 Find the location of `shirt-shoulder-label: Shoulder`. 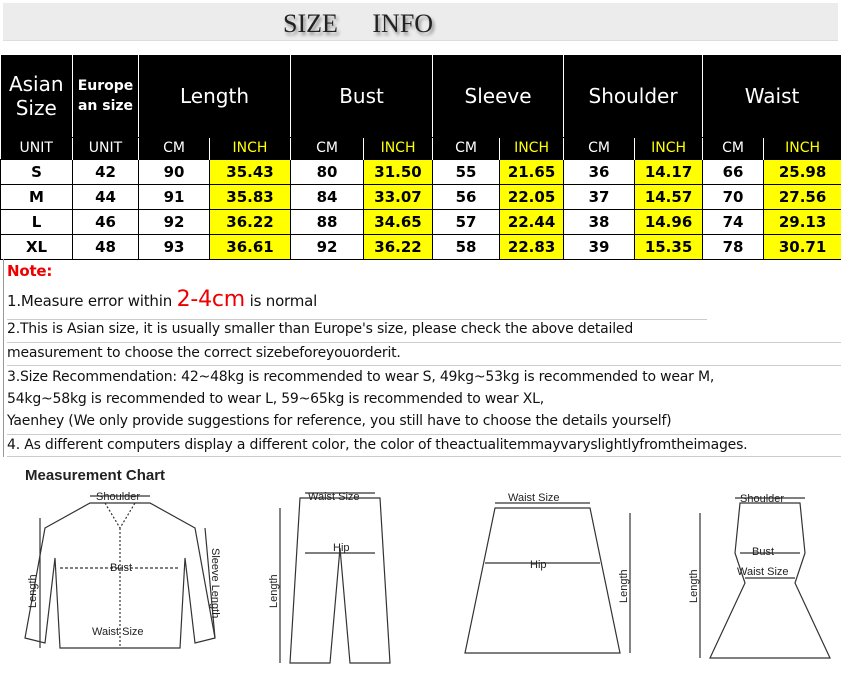

shirt-shoulder-label: Shoulder is located at coordinates (118, 497).